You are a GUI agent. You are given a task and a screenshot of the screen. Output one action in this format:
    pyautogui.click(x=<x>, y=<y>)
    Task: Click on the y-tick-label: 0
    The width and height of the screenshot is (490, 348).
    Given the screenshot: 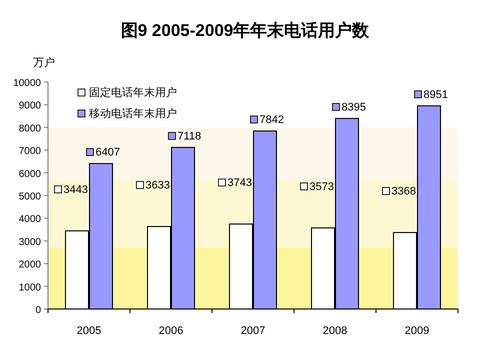 What is the action you would take?
    pyautogui.click(x=38, y=310)
    